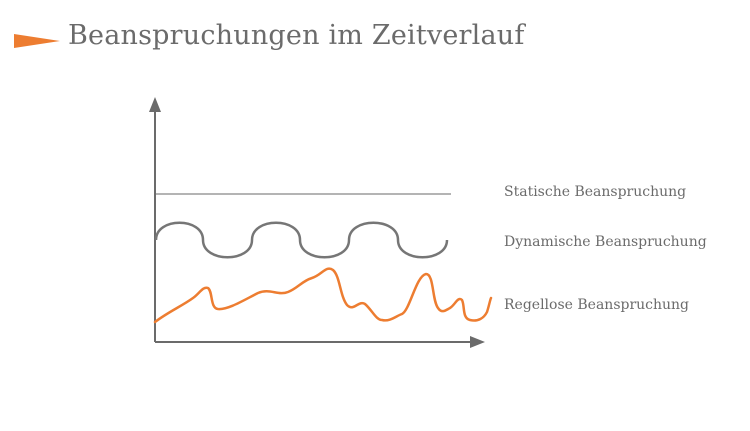 This screenshot has width=750, height=431. What do you see at coordinates (323, 295) in the screenshot?
I see `random-load-curve` at bounding box center [323, 295].